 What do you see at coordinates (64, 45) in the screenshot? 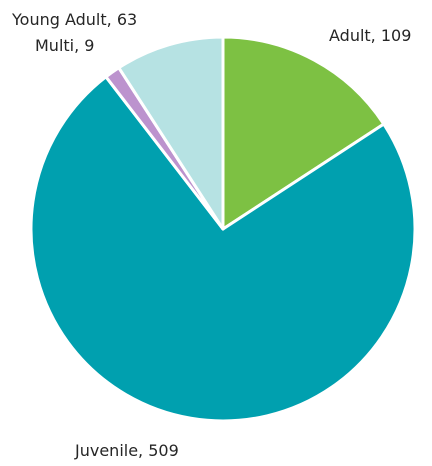
I see `label-multi: Multi, 9` at bounding box center [64, 45].